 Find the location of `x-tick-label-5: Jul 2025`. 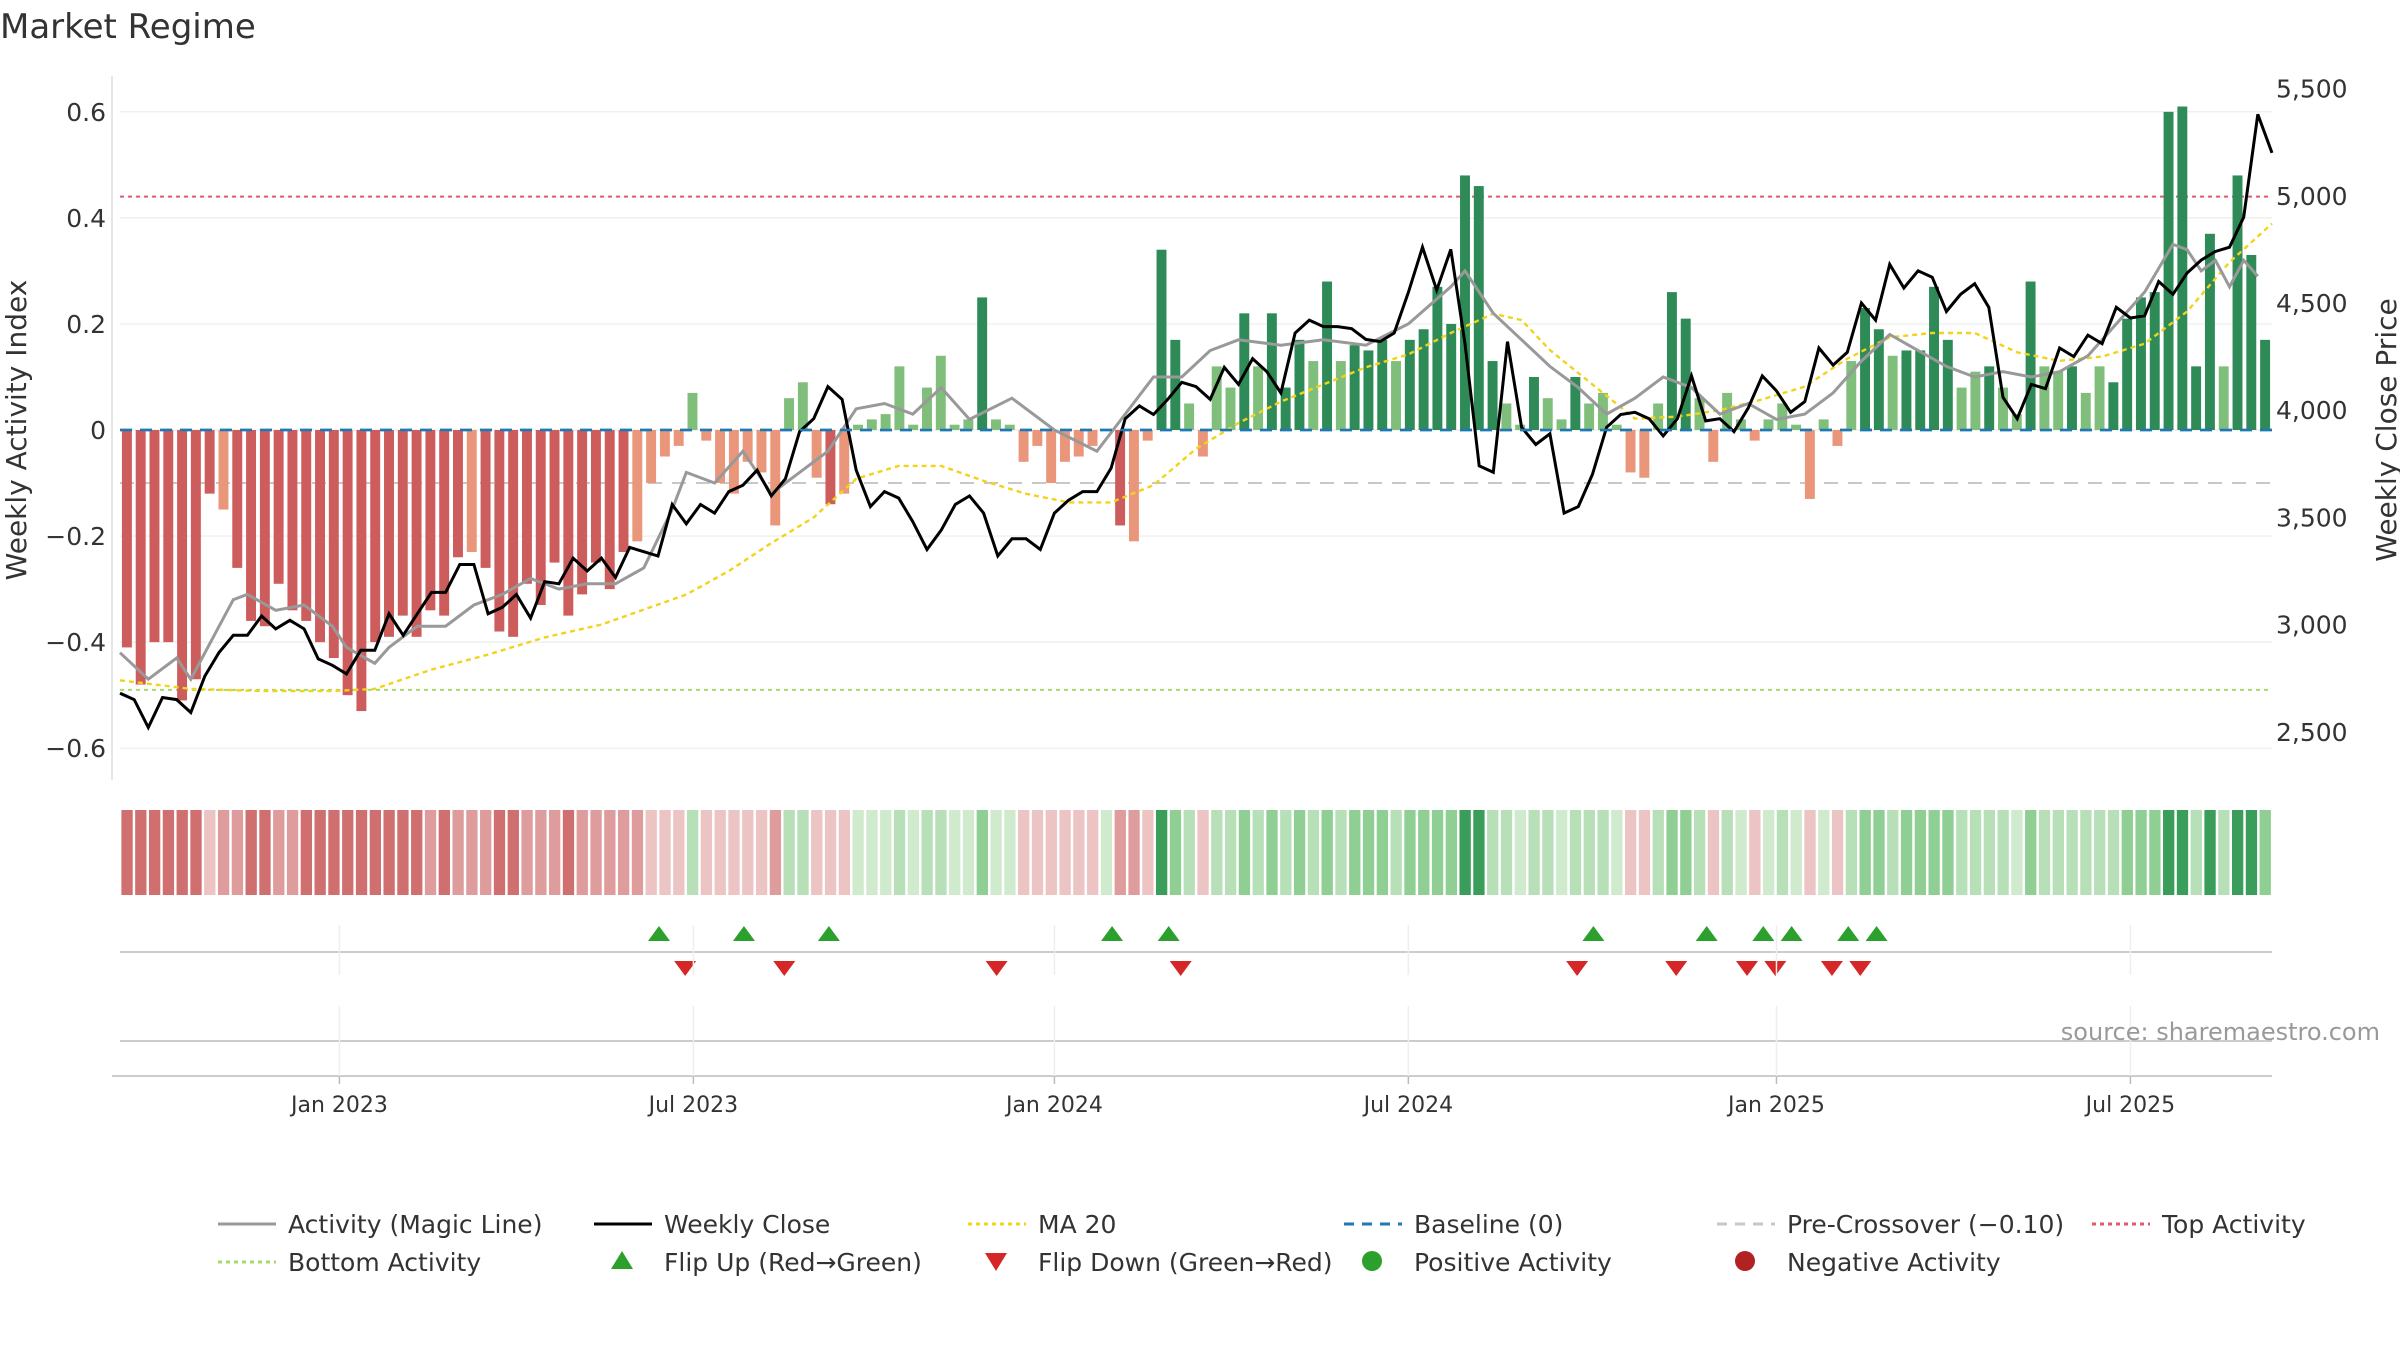

x-tick-label-5: Jul 2025 is located at coordinates (2130, 1105).